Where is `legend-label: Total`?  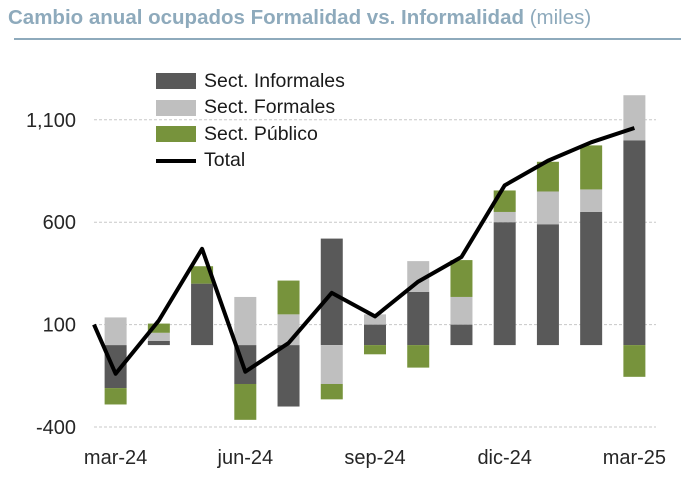 legend-label: Total is located at coordinates (225, 160).